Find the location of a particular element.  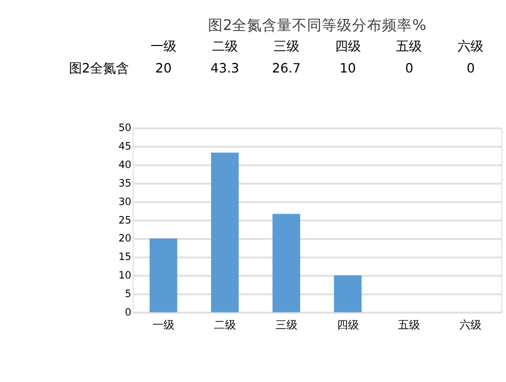

y-tick-label: 30 is located at coordinates (125, 202).